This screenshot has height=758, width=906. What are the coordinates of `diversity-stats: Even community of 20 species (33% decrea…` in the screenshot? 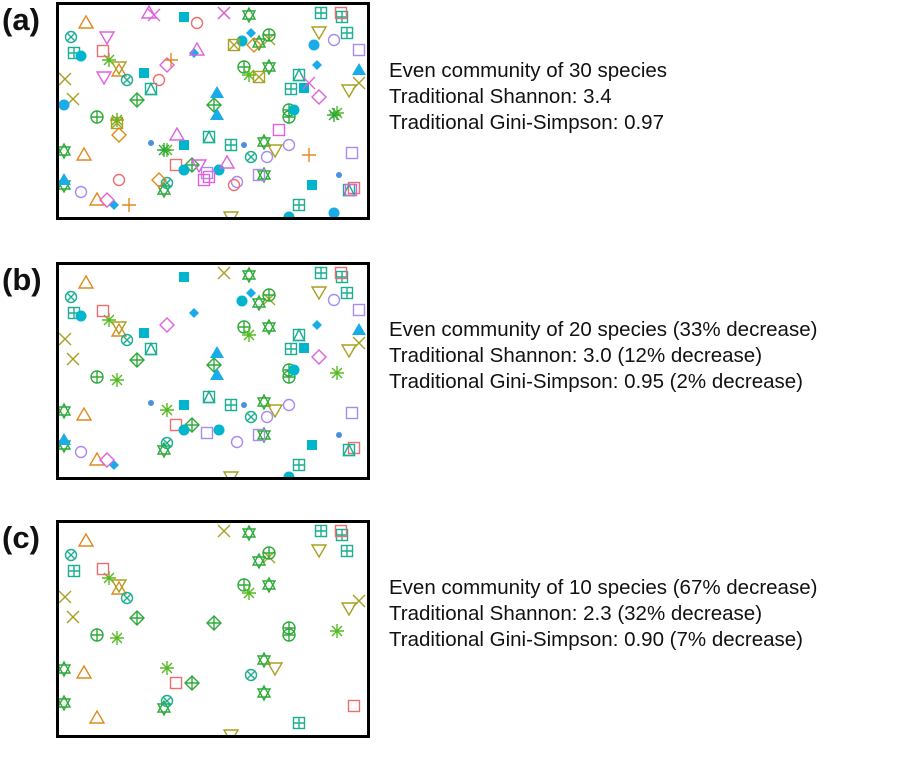 It's located at (603, 356).